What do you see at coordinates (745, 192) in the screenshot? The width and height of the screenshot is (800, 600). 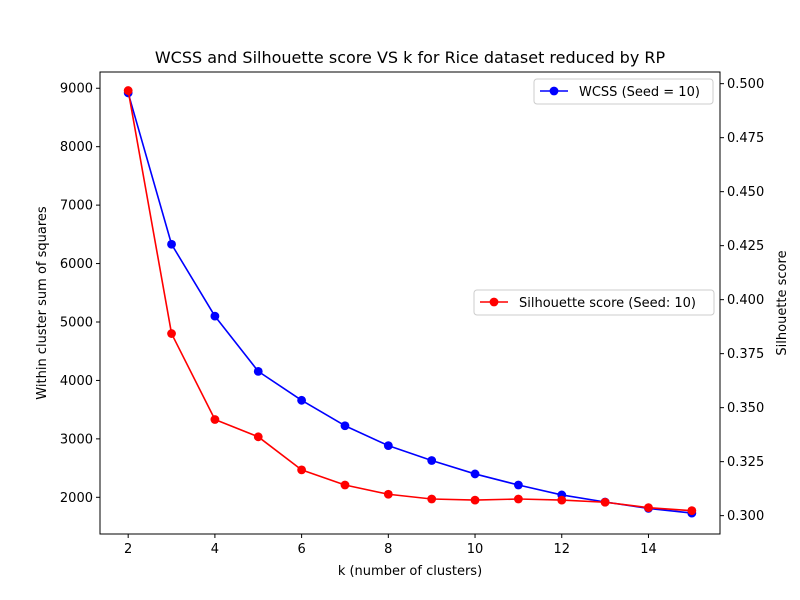 I see `right-y-tick-label: 0.450` at bounding box center [745, 192].